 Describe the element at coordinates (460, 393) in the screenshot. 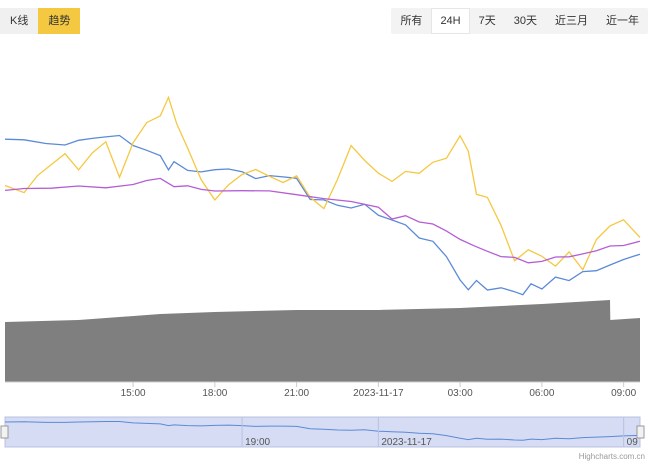

I see `x-tick-label: 03:00` at that location.